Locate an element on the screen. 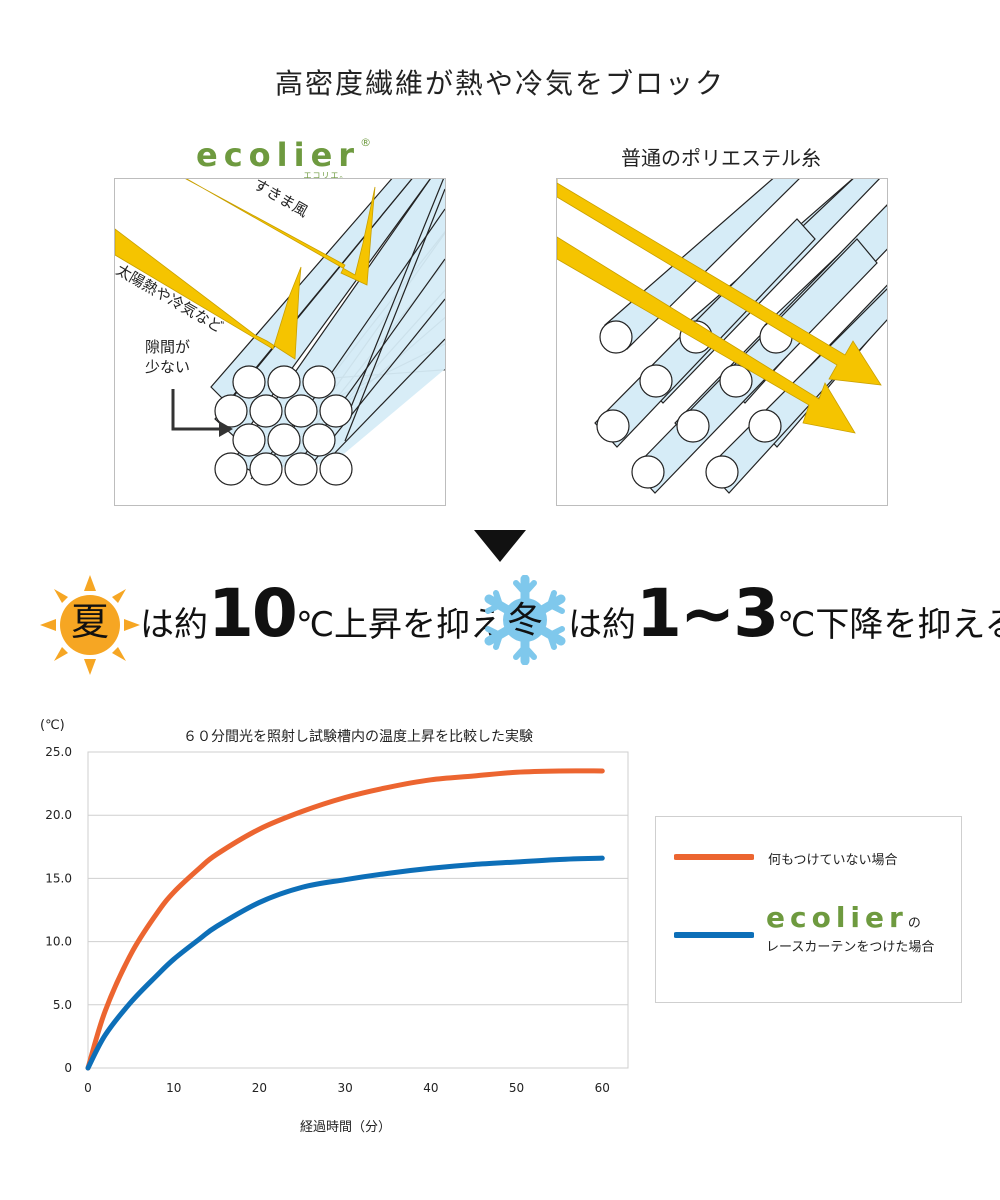  x-tick-label: 50 is located at coordinates (516, 1088).